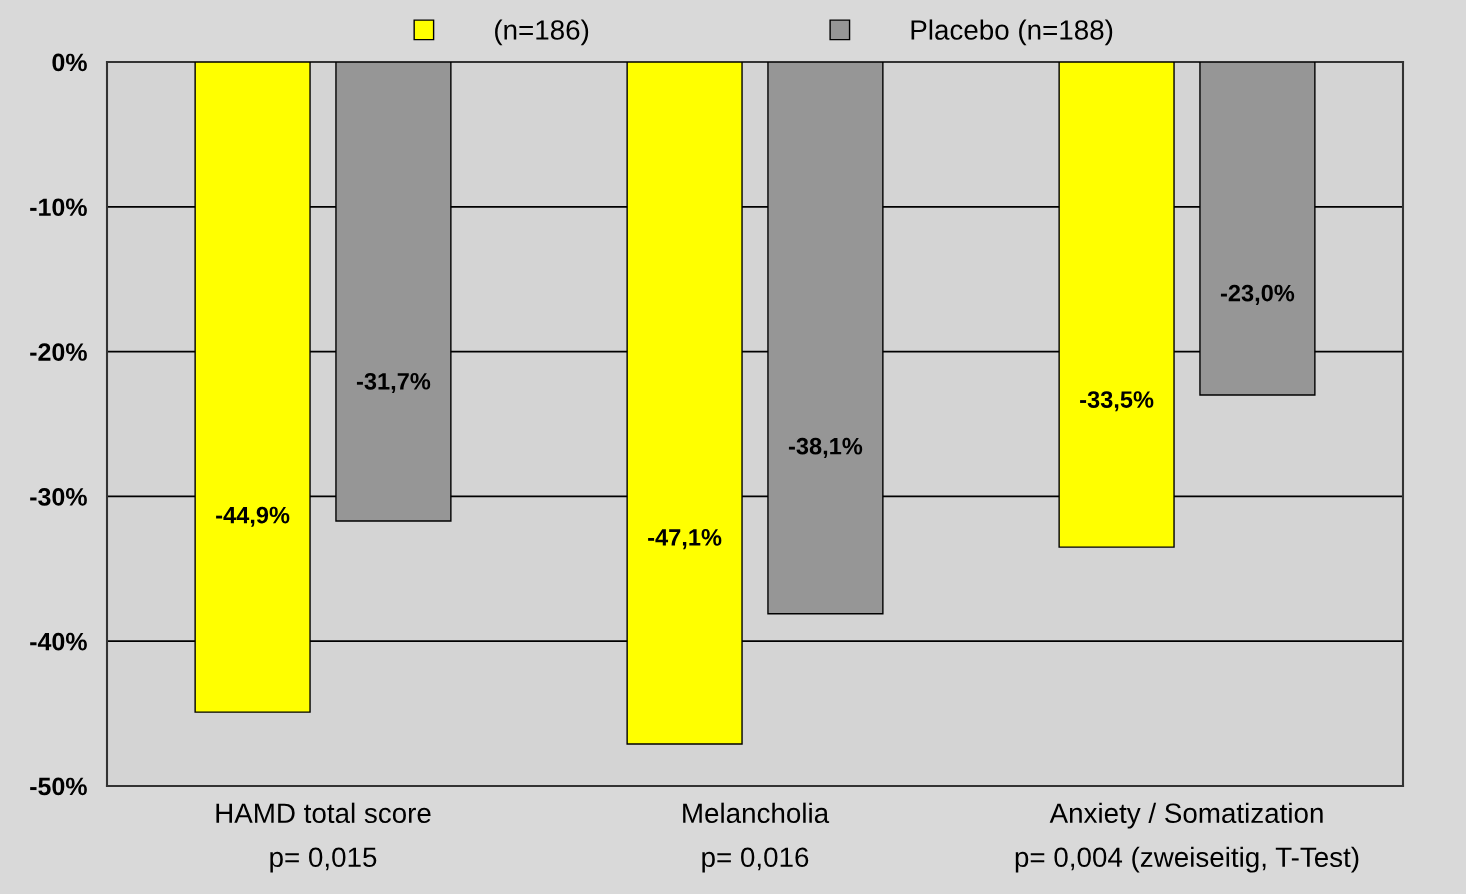  Describe the element at coordinates (58, 641) in the screenshot. I see `y-tick-label: -40%` at that location.